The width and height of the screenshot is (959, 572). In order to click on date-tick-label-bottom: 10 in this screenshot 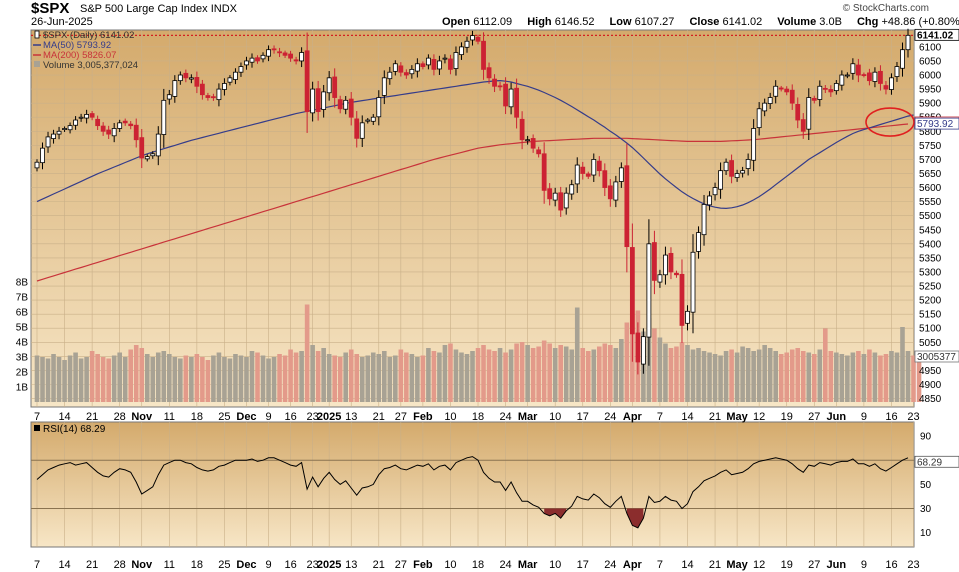, I will do `click(555, 565)`.